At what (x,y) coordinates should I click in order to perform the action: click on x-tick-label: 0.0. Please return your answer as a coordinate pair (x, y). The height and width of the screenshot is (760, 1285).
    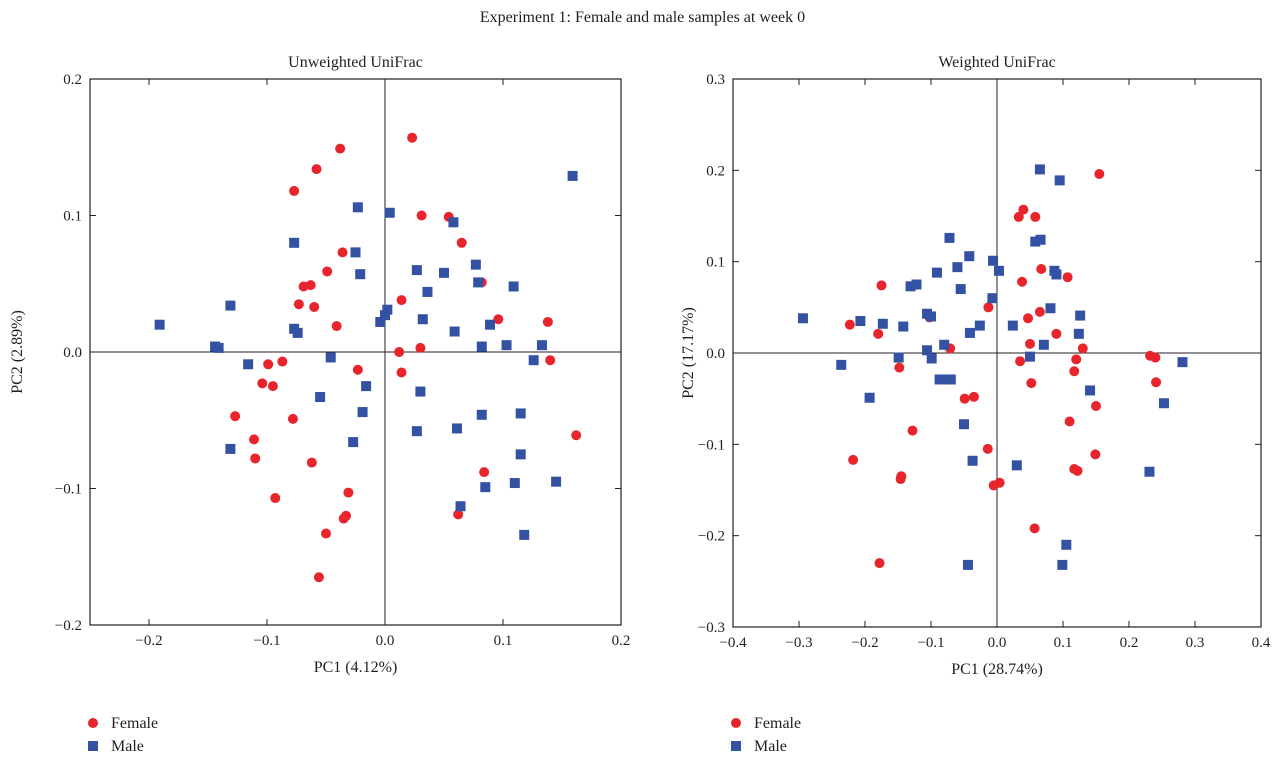
    Looking at the image, I should click on (385, 641).